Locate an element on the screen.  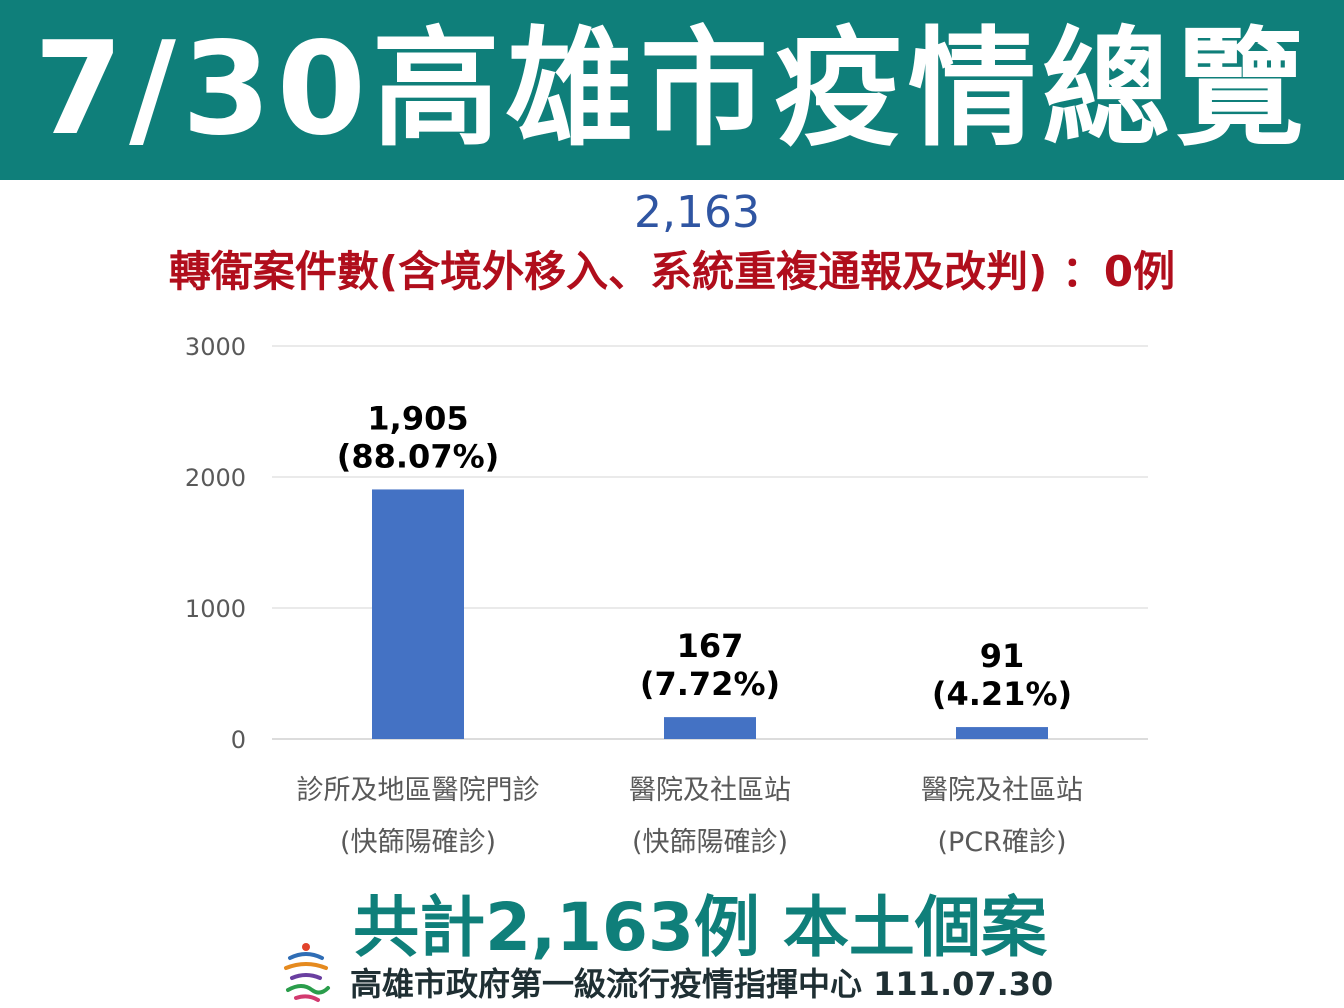
data-label: (7.72%) is located at coordinates (710, 684).